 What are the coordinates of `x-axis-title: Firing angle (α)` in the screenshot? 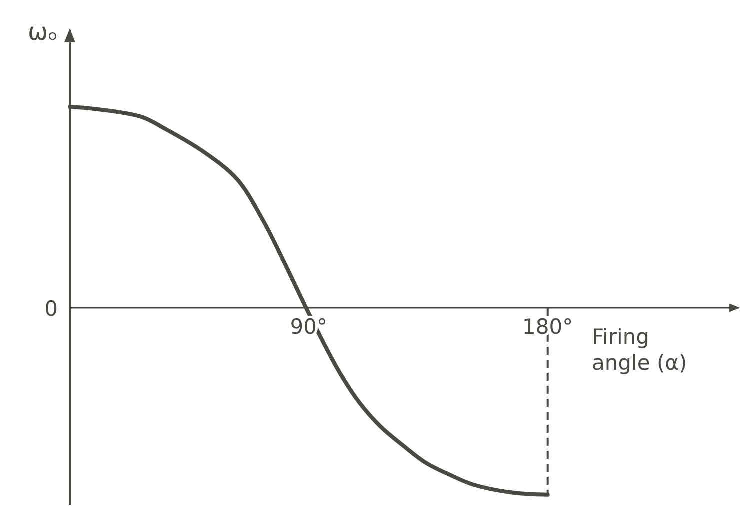 It's located at (640, 350).